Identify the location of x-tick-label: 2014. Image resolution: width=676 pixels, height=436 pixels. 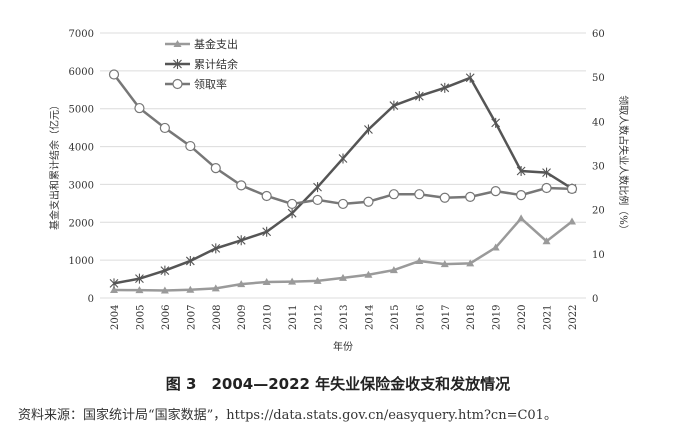
(369, 317).